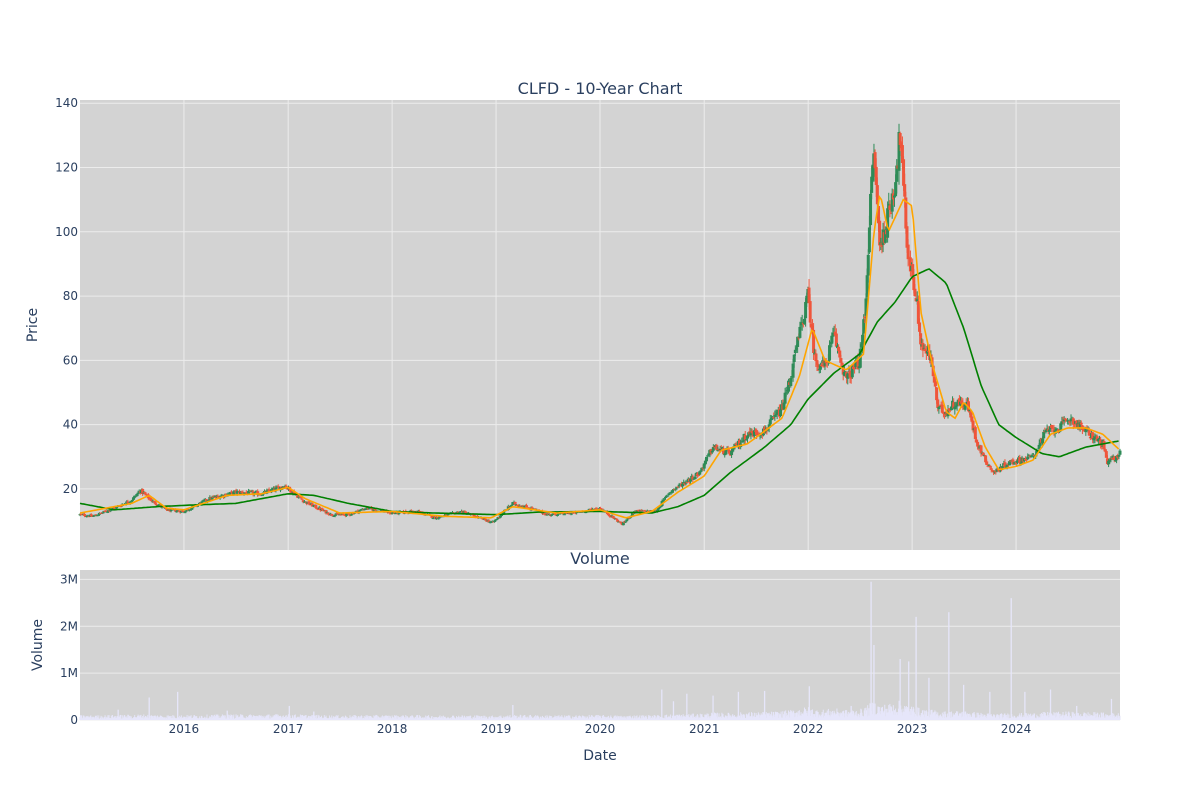  I want to click on price-tick-label: 80, so click(70, 296).